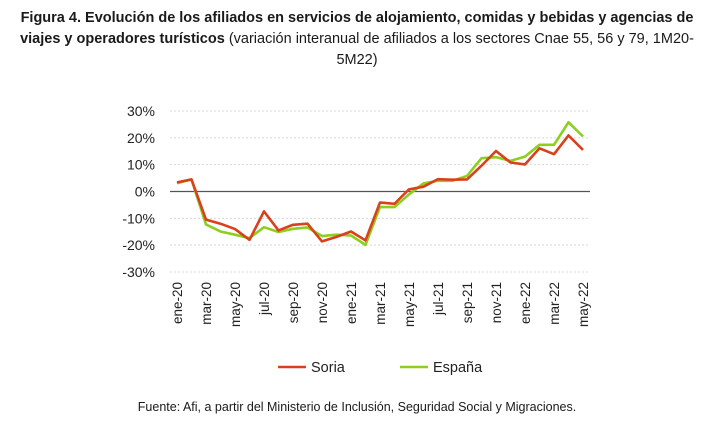 The height and width of the screenshot is (427, 714). I want to click on y-tick-label: -10%, so click(138, 218).